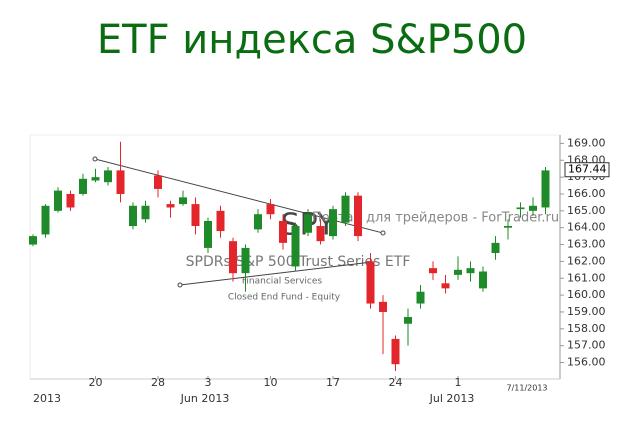  I want to click on x-tick-label: 1, so click(458, 382).